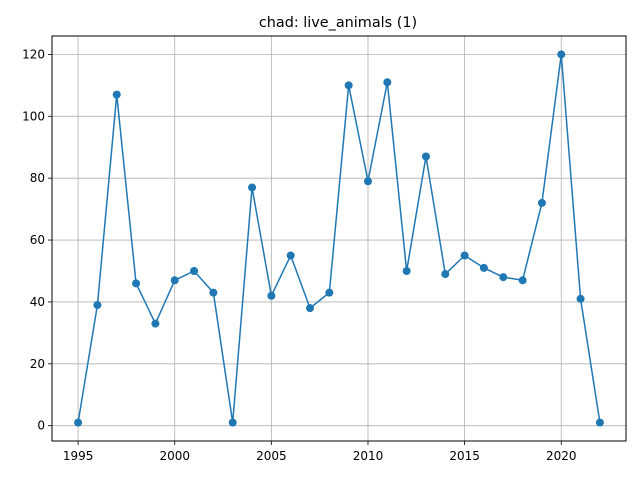 The image size is (640, 480). I want to click on y-tick-label: 40, so click(37, 302).